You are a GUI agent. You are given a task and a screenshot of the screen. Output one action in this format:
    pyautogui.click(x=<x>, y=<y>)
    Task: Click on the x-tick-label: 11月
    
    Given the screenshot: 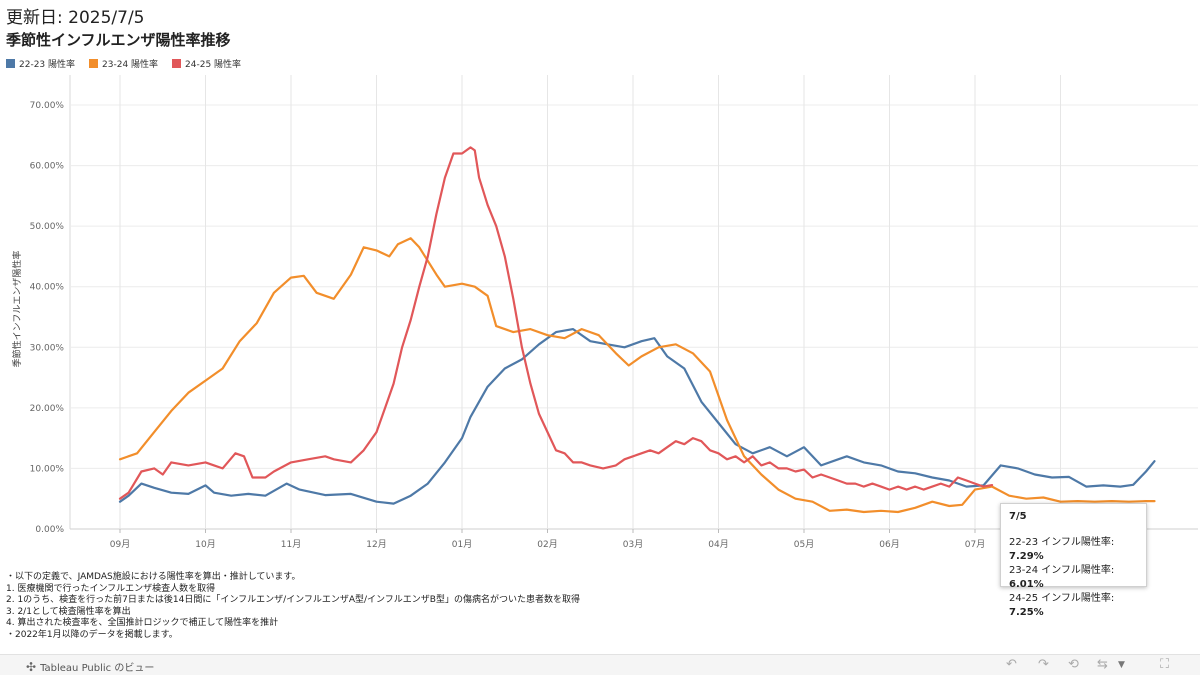 What is the action you would take?
    pyautogui.click(x=291, y=544)
    